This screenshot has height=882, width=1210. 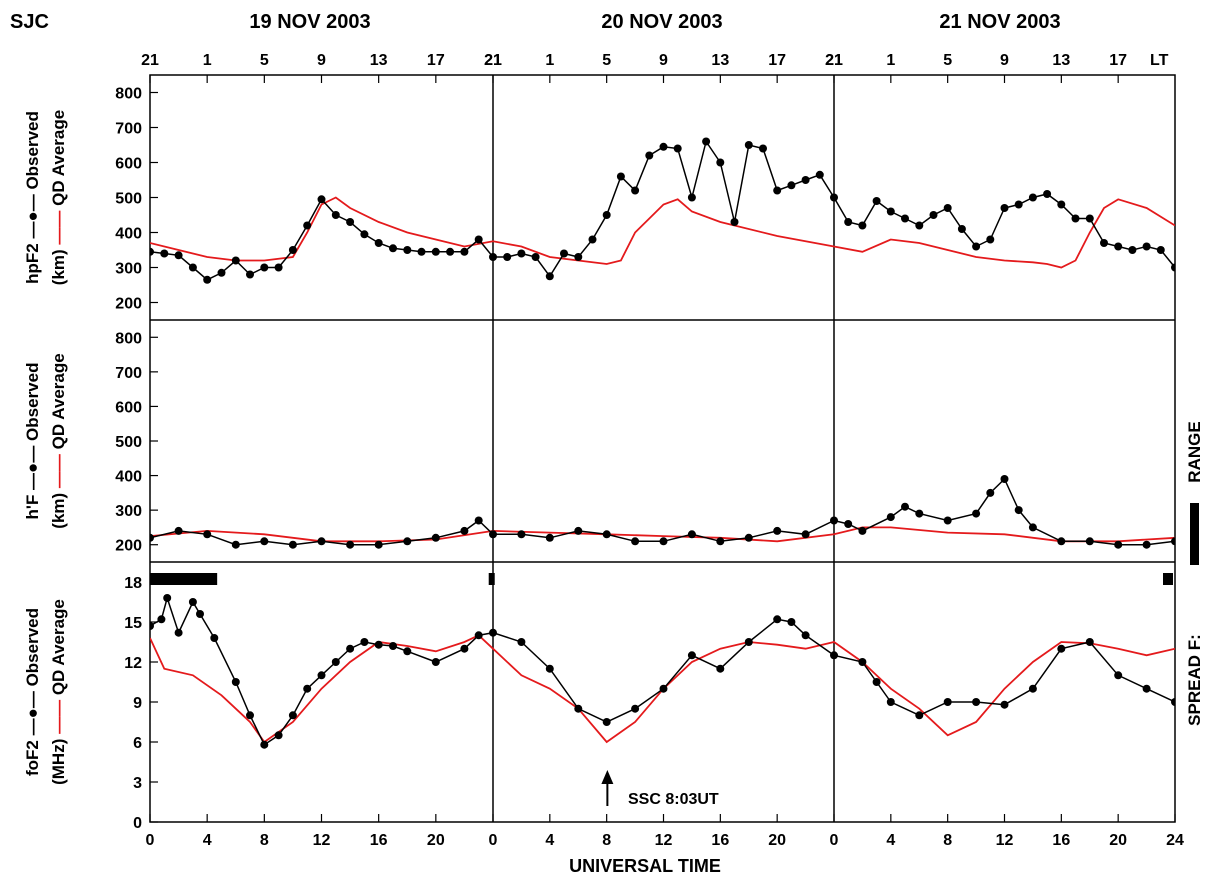 I want to click on legend-observed-text: Observed, so click(x=32, y=647).